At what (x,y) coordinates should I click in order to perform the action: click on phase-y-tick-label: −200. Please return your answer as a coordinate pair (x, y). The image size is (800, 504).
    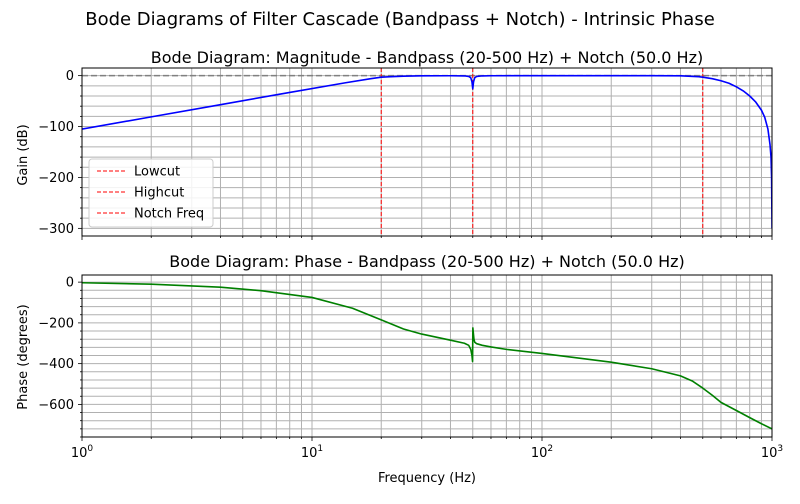
    Looking at the image, I should click on (56, 323).